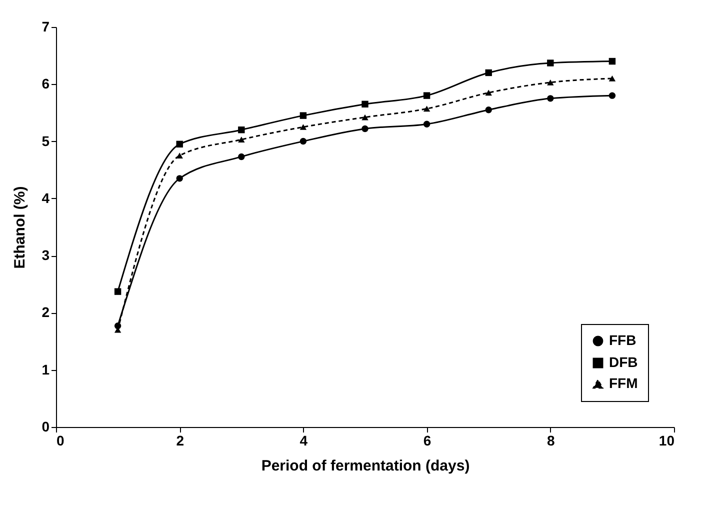 Image resolution: width=722 pixels, height=508 pixels. Describe the element at coordinates (622, 340) in the screenshot. I see `legend-label: FFB` at that location.